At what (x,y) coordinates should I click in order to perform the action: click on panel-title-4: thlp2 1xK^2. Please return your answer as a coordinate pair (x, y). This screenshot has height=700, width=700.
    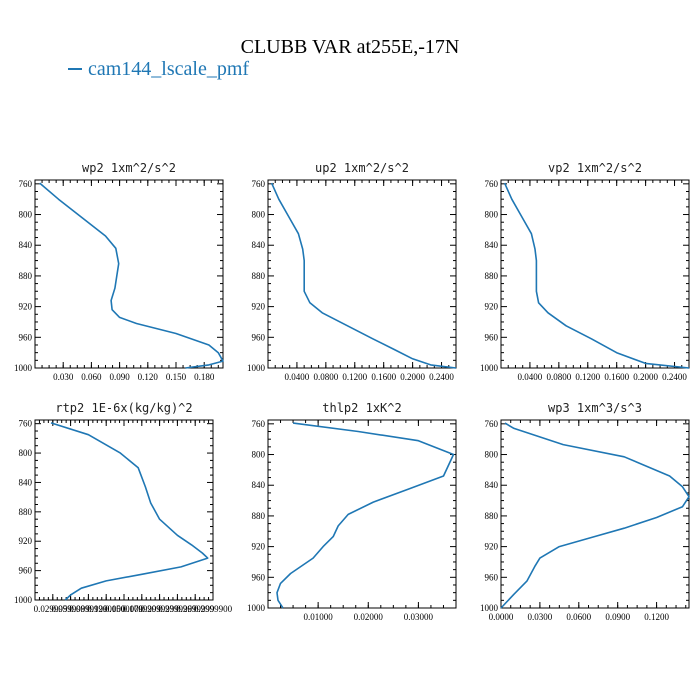
    Looking at the image, I should click on (361, 408).